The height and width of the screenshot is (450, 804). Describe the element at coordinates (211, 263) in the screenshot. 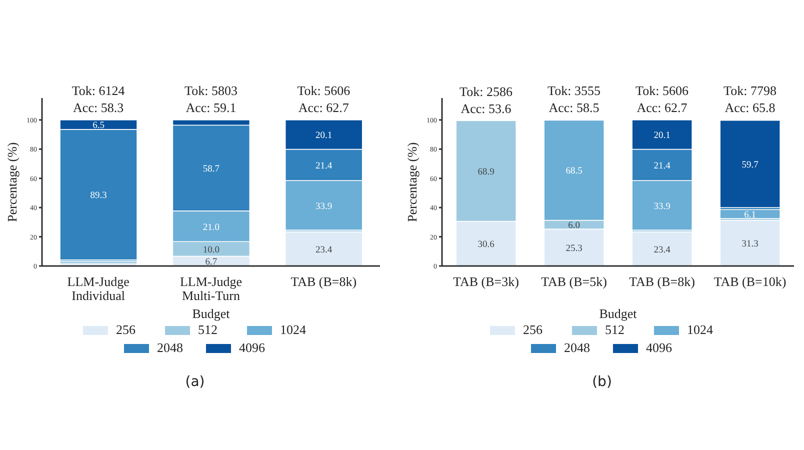

I see `data-label: 6.7` at that location.